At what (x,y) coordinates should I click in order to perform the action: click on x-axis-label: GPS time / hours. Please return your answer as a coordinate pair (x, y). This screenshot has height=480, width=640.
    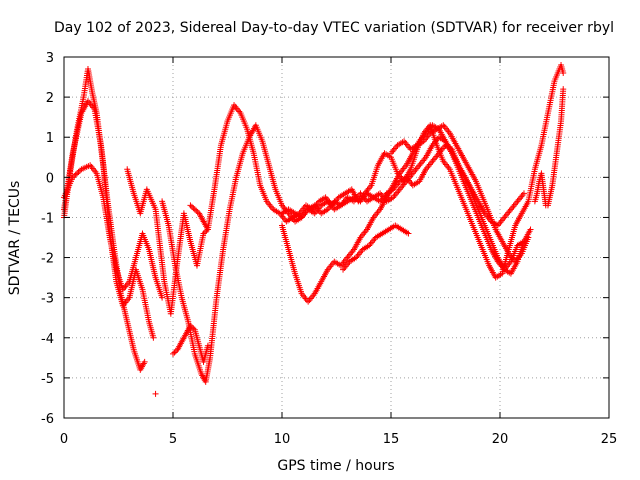
    Looking at the image, I should click on (335, 466).